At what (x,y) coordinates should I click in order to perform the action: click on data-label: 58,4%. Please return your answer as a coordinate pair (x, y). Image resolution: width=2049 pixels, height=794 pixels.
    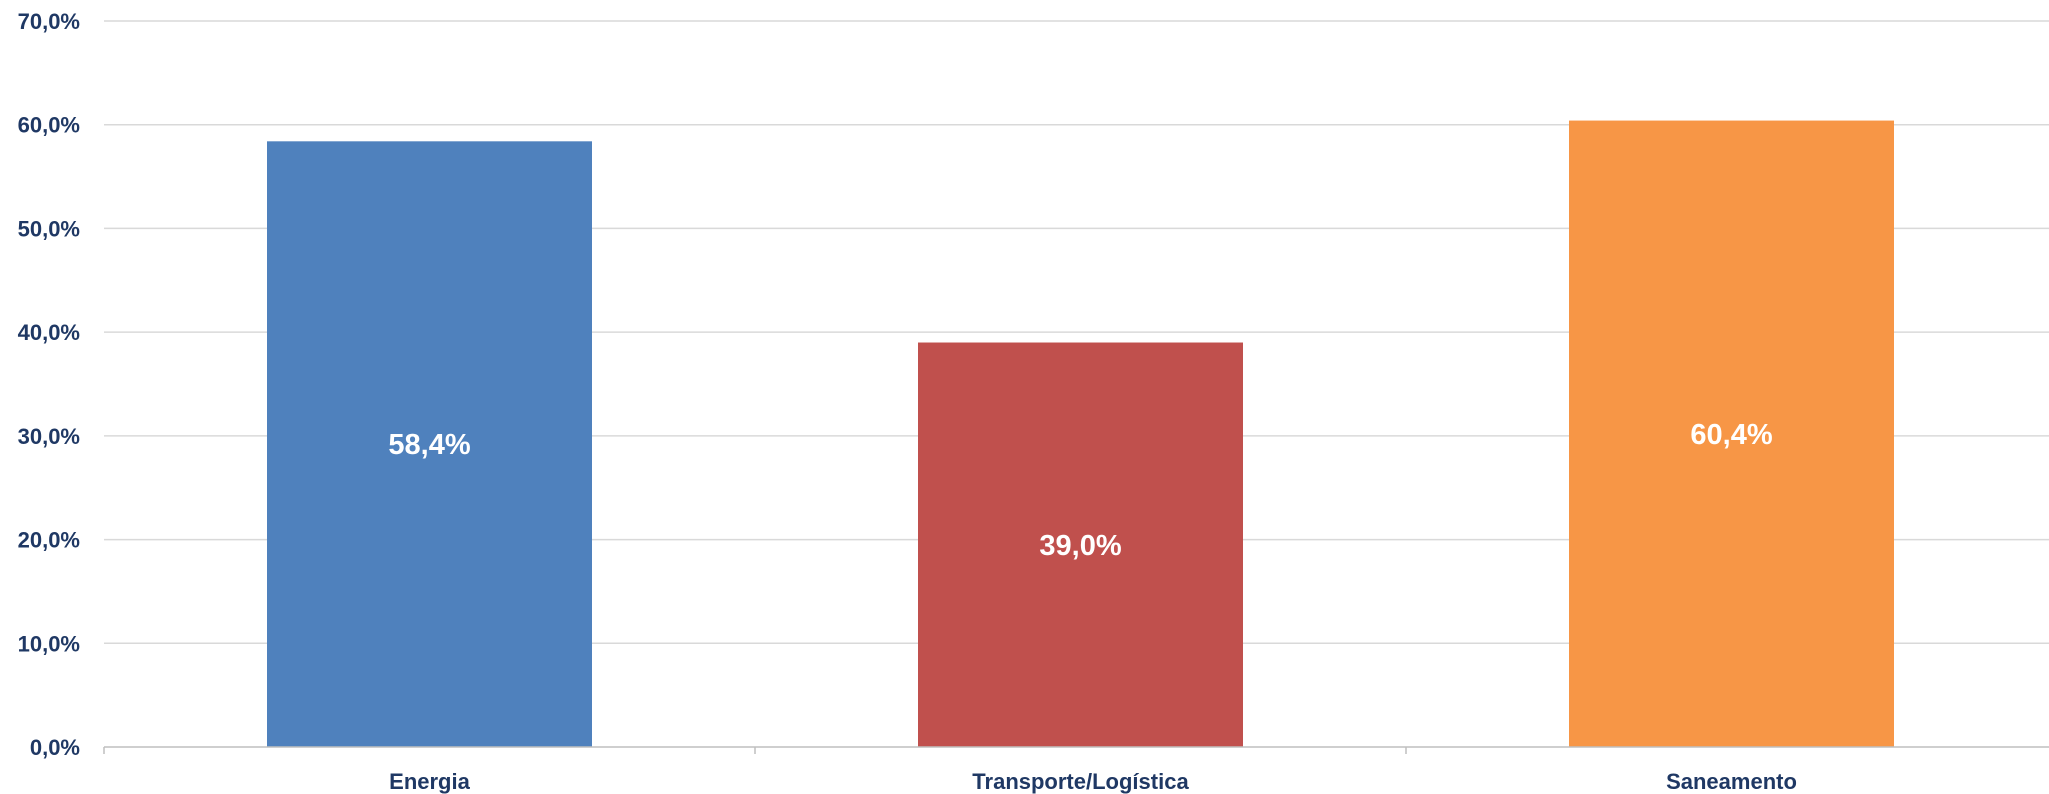
    Looking at the image, I should click on (429, 445).